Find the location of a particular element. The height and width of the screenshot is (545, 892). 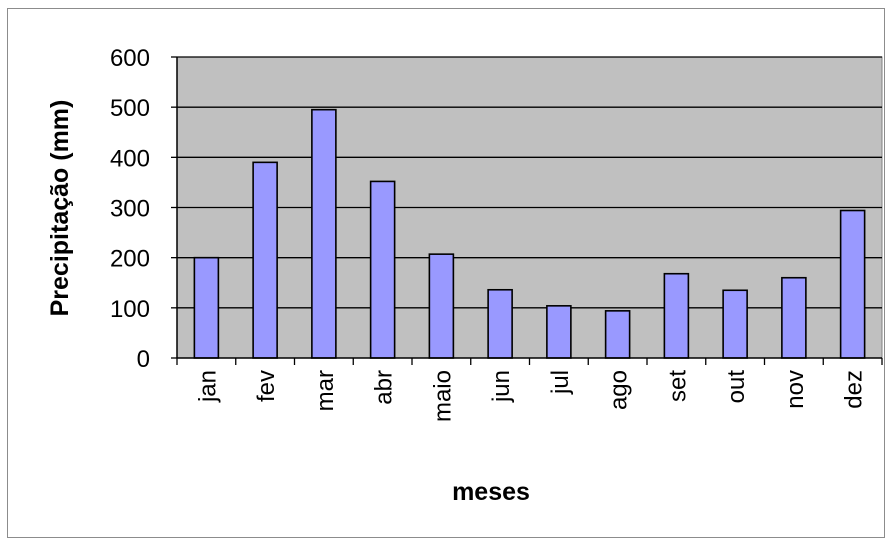

bar-maio is located at coordinates (441, 306).